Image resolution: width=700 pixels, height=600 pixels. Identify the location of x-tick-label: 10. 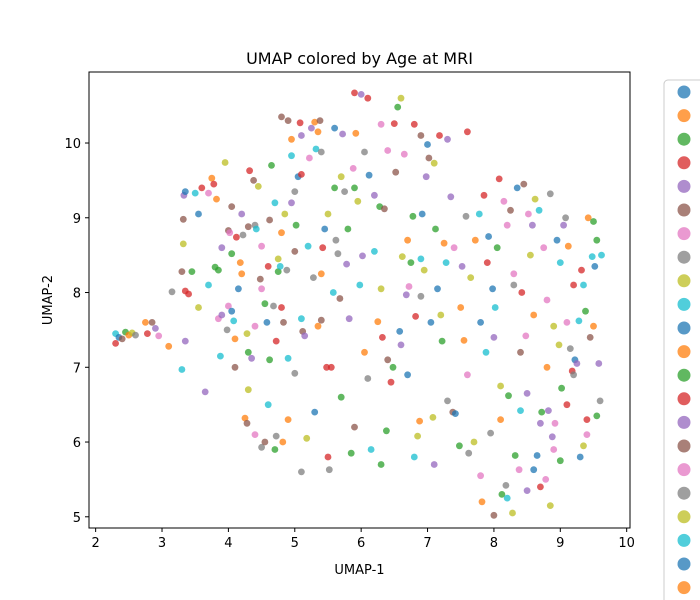
(626, 543).